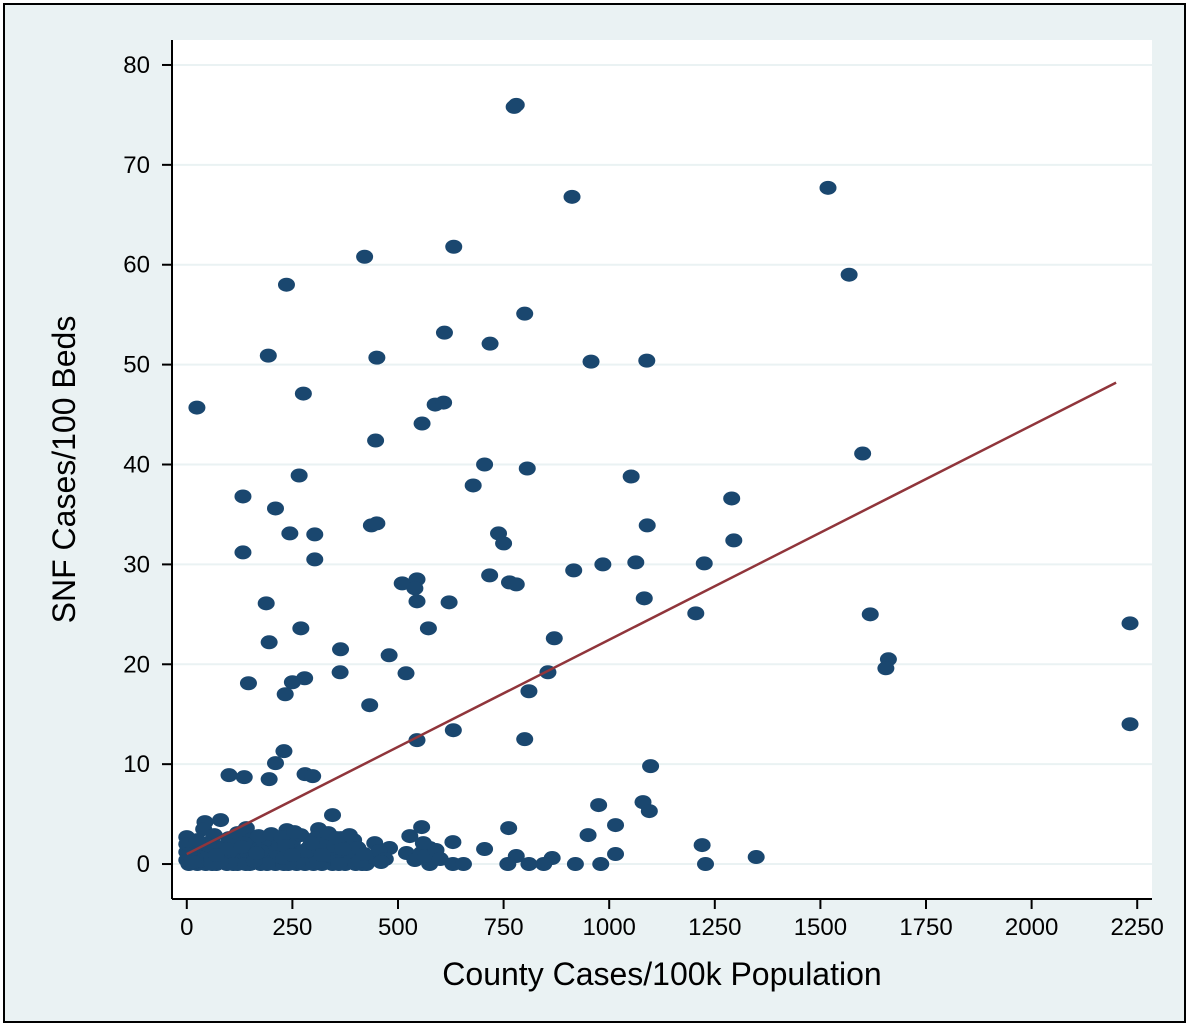 This screenshot has width=1191, height=1028. I want to click on x-tick-label: 750, so click(504, 927).